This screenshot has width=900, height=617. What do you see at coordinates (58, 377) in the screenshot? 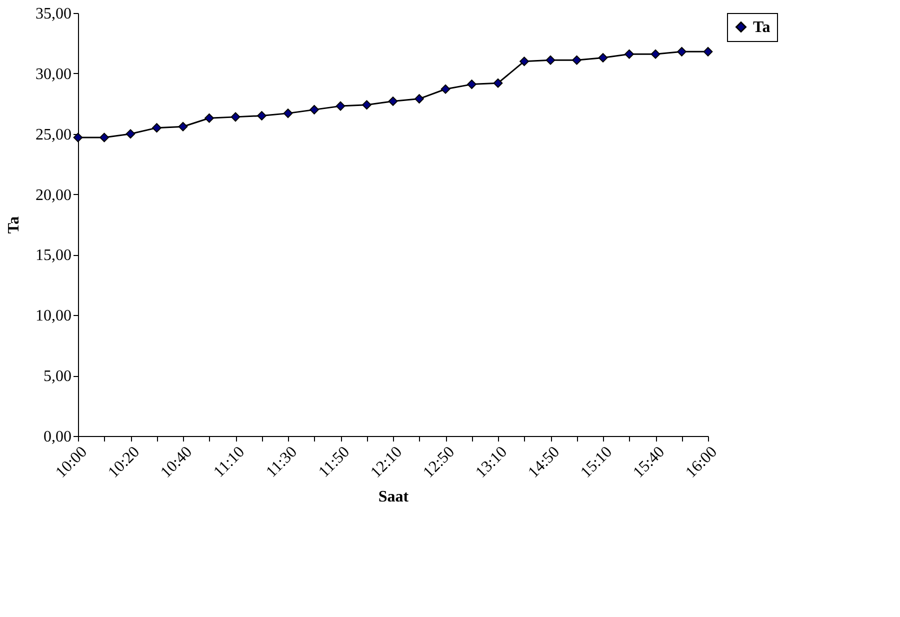
I see `y-tick-label: 5,00` at bounding box center [58, 377].